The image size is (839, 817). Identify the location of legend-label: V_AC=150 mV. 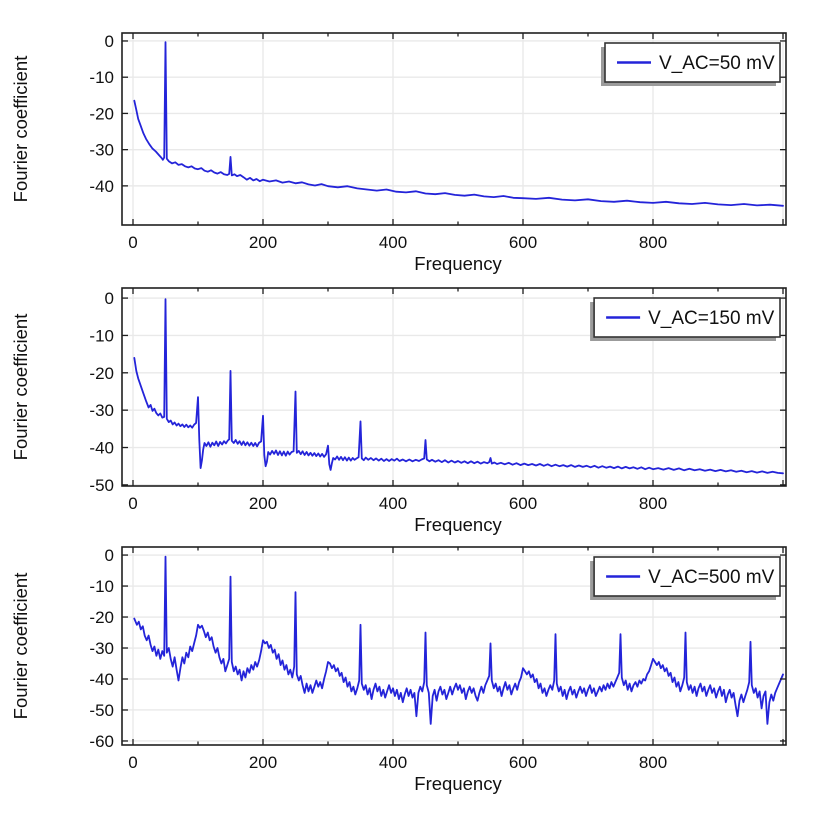
(711, 318).